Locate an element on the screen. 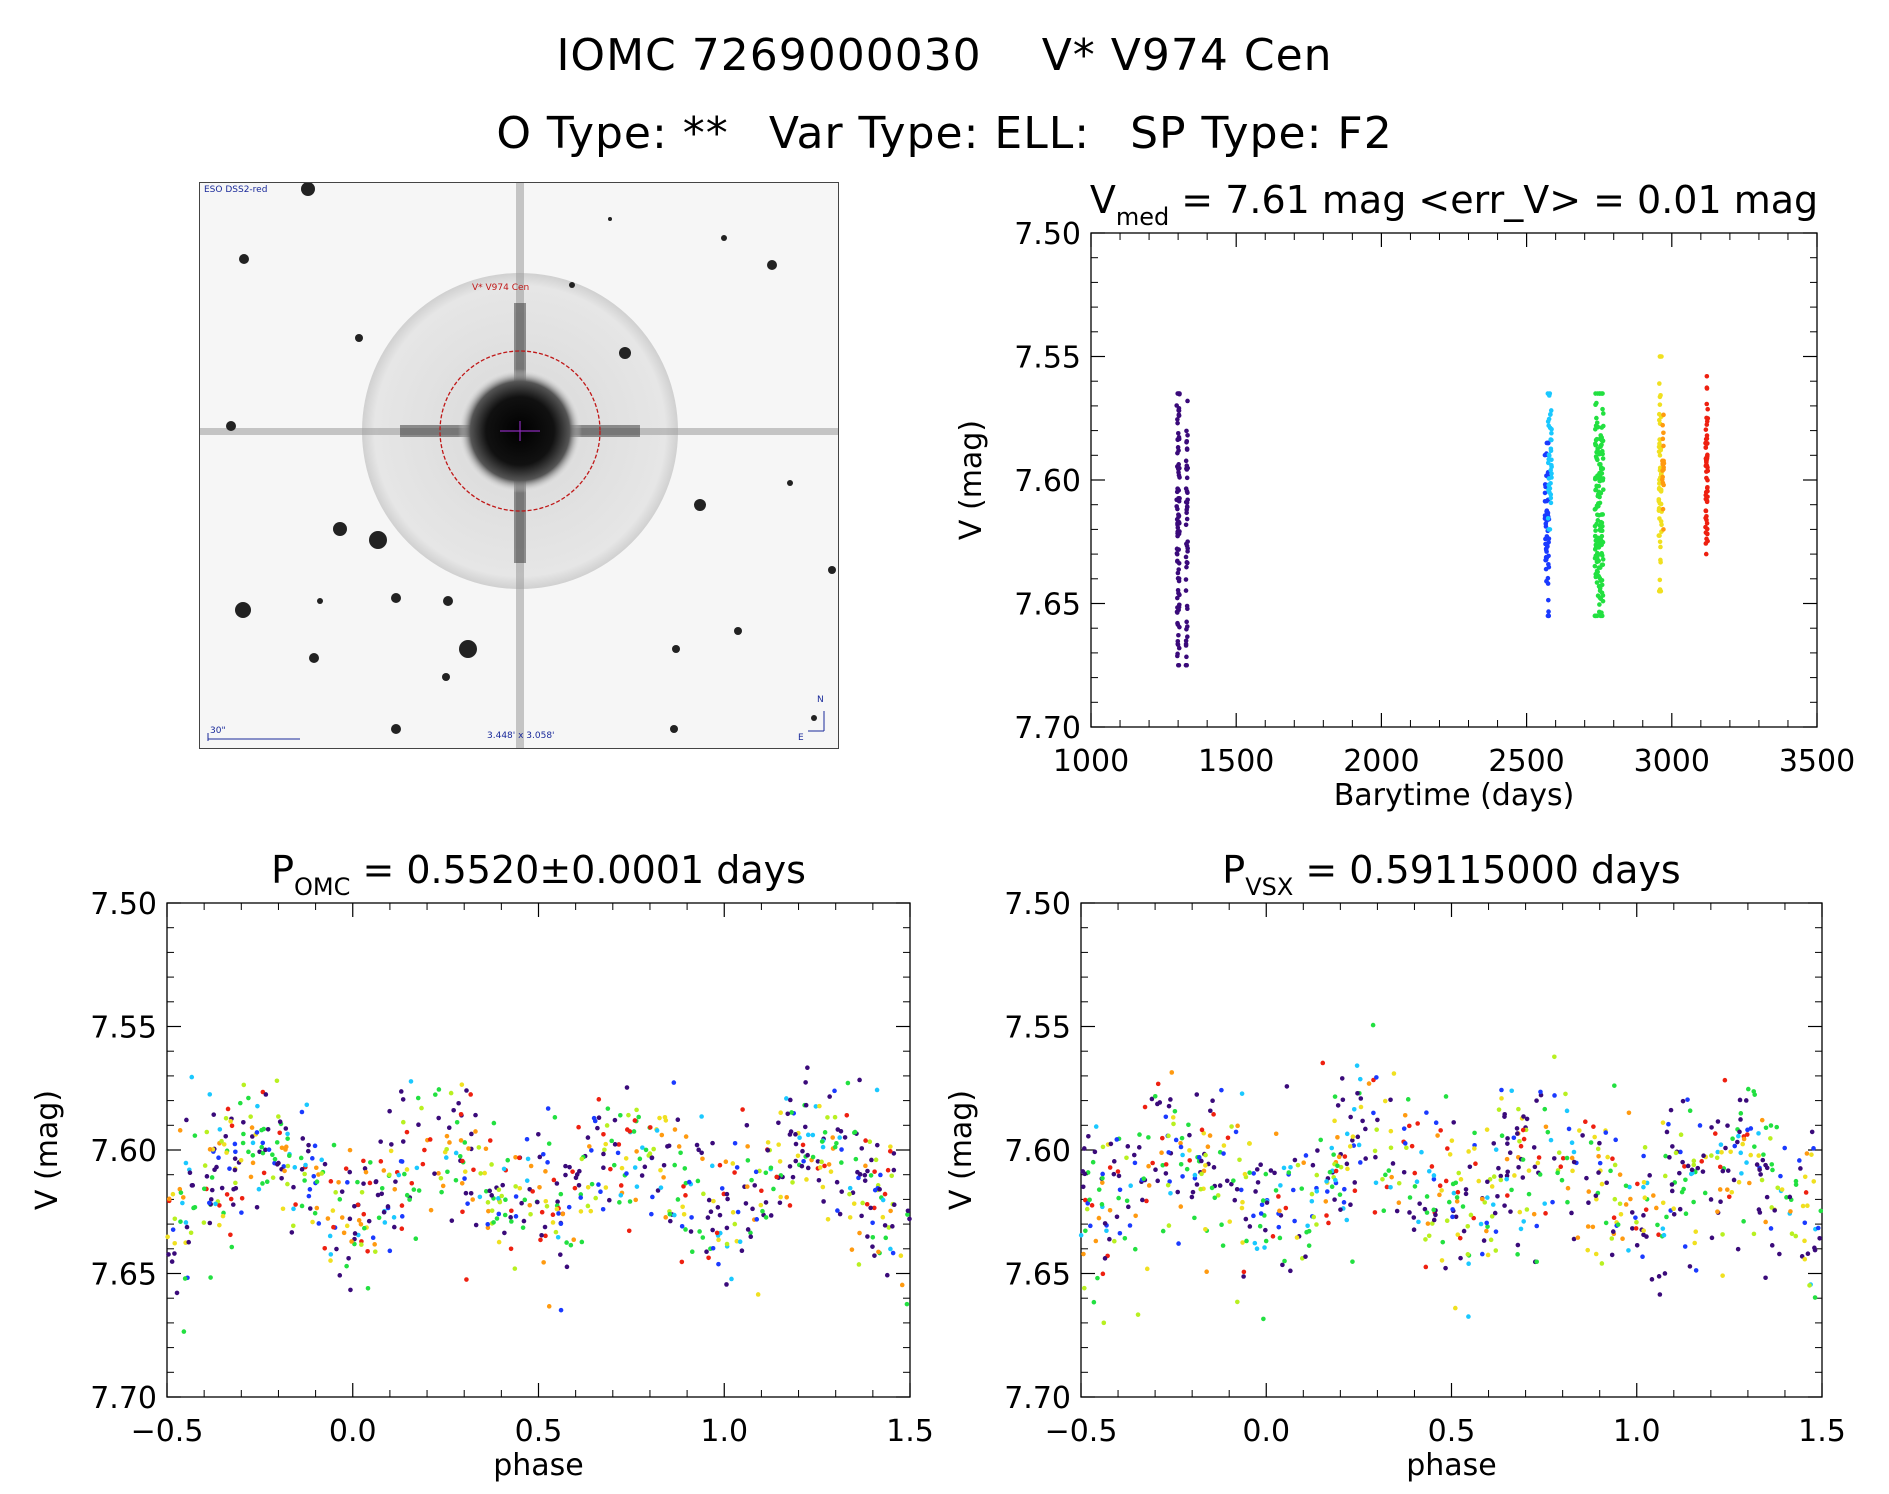 The width and height of the screenshot is (1889, 1494). x-axis-label: phase is located at coordinates (1451, 1465).